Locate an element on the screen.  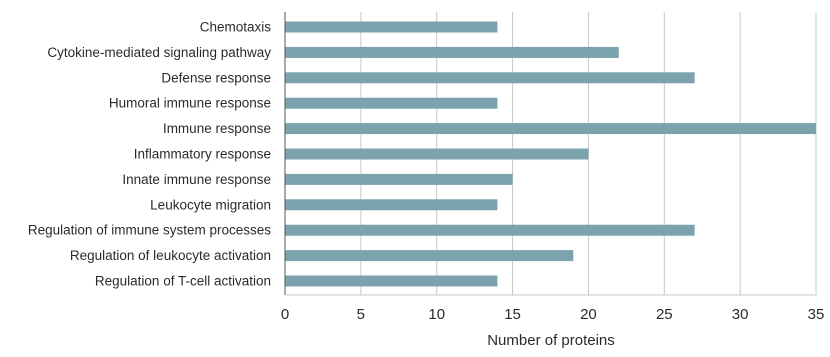
category-label: Chemotaxis is located at coordinates (236, 27).